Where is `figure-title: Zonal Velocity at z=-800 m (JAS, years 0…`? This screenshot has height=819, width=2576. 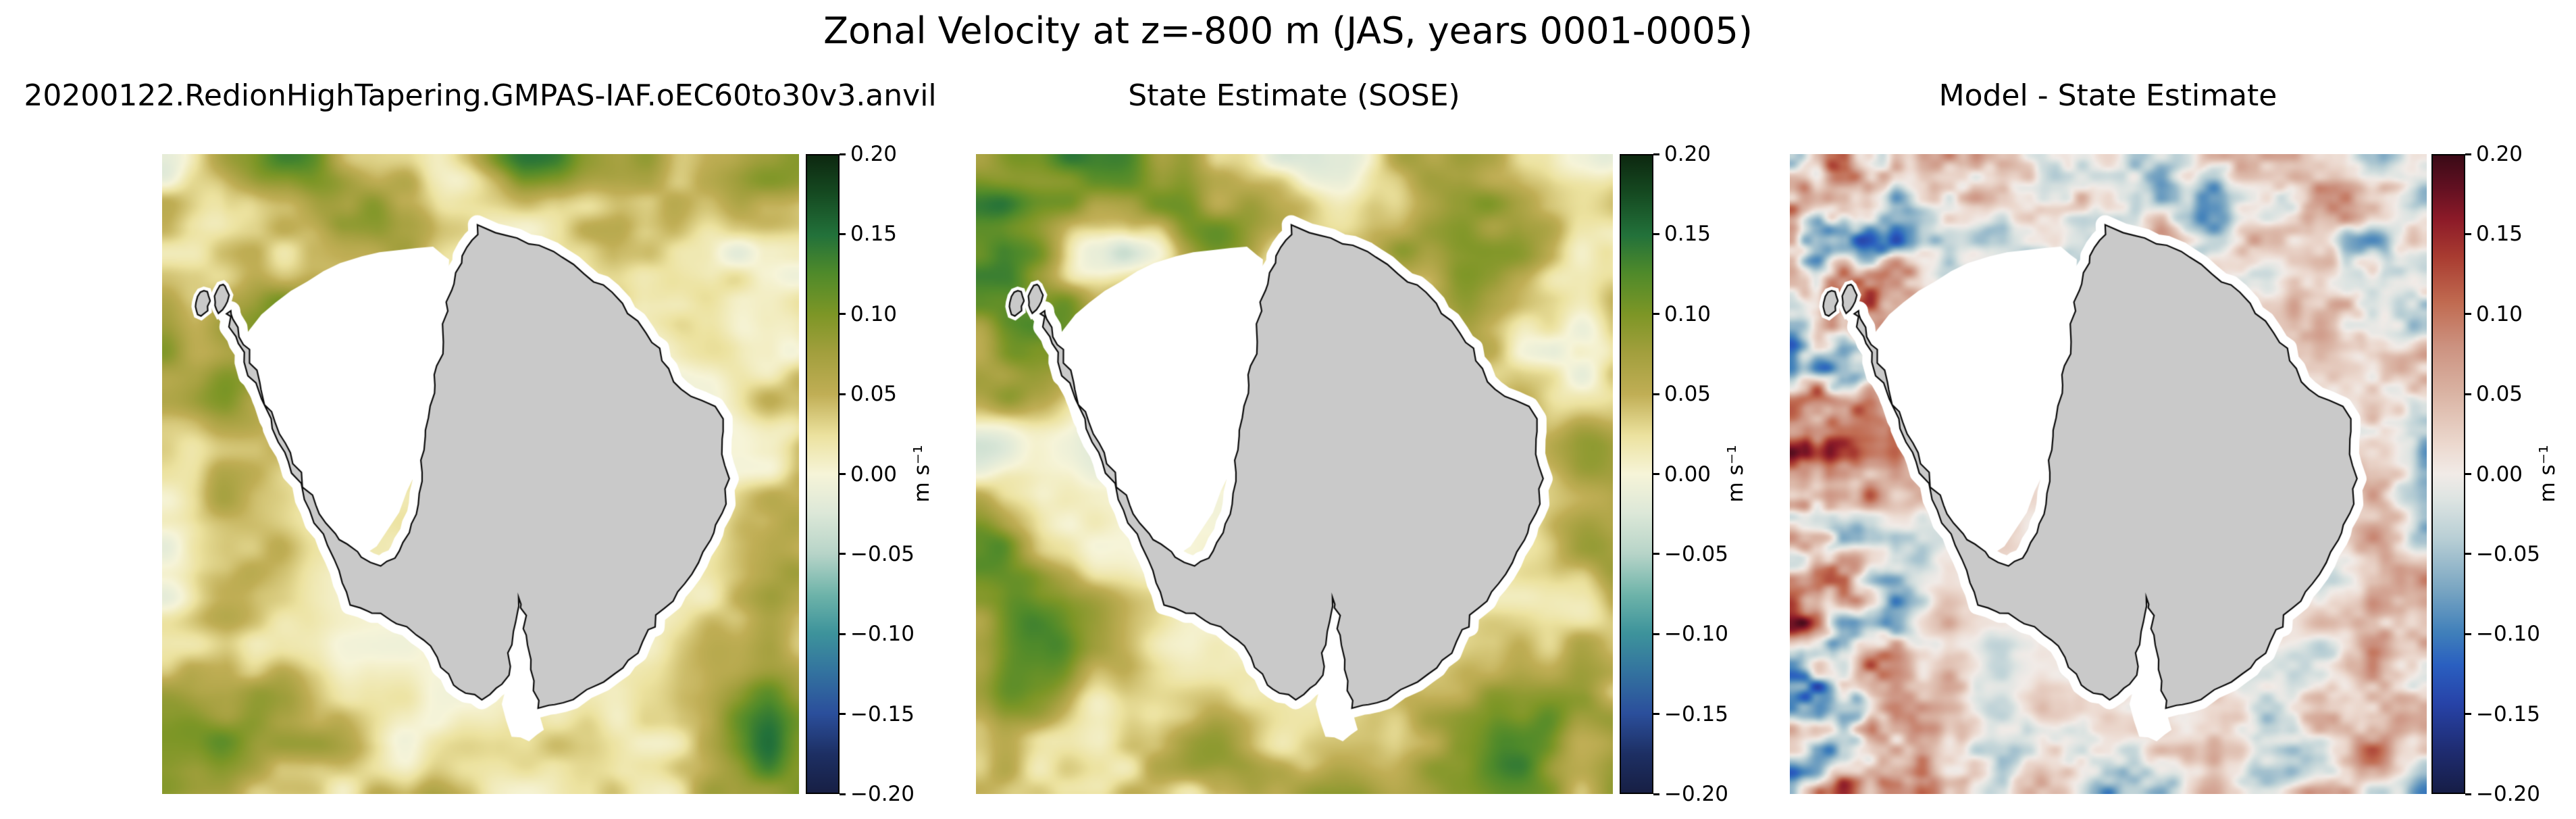 figure-title: Zonal Velocity at z=-800 m (JAS, years 0… is located at coordinates (1288, 31).